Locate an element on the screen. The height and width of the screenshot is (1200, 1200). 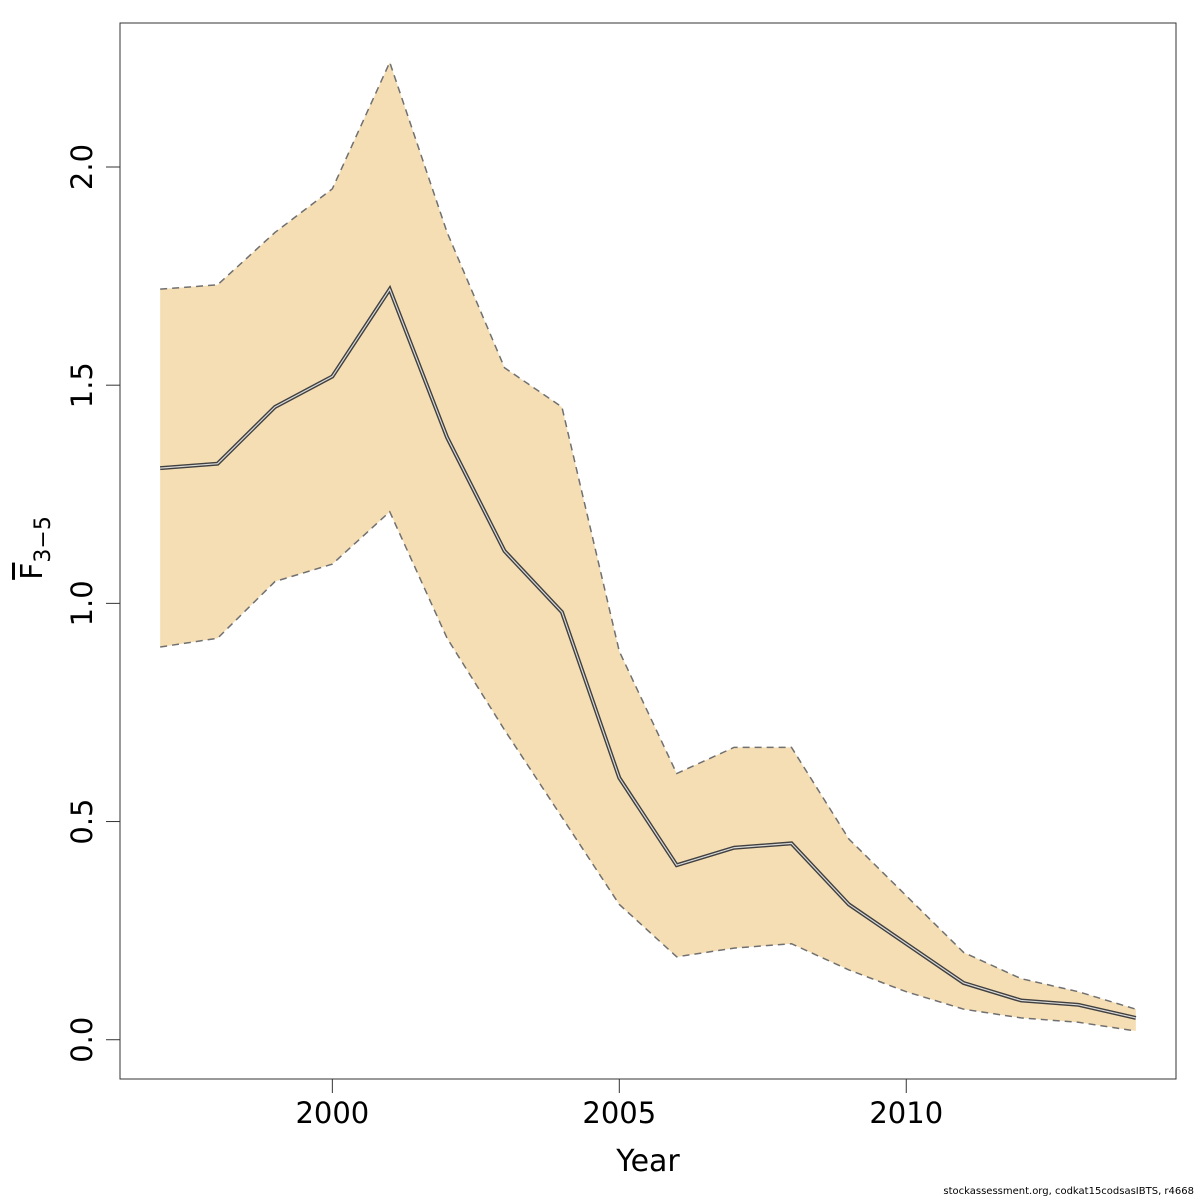
y-axis: 0.0 0.5 1.0 1.5 2.0 is located at coordinates (93, 603).